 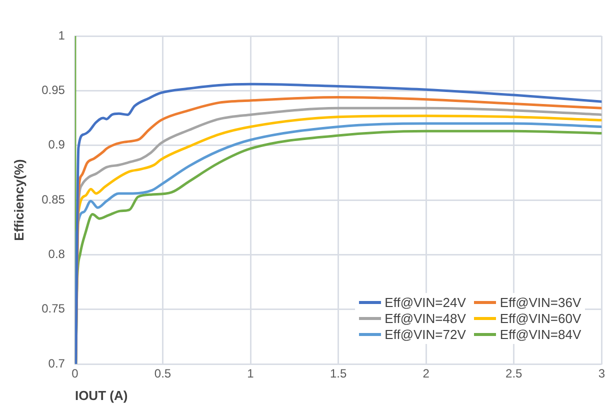 What do you see at coordinates (62, 35) in the screenshot?
I see `y-tick-label: 1` at bounding box center [62, 35].